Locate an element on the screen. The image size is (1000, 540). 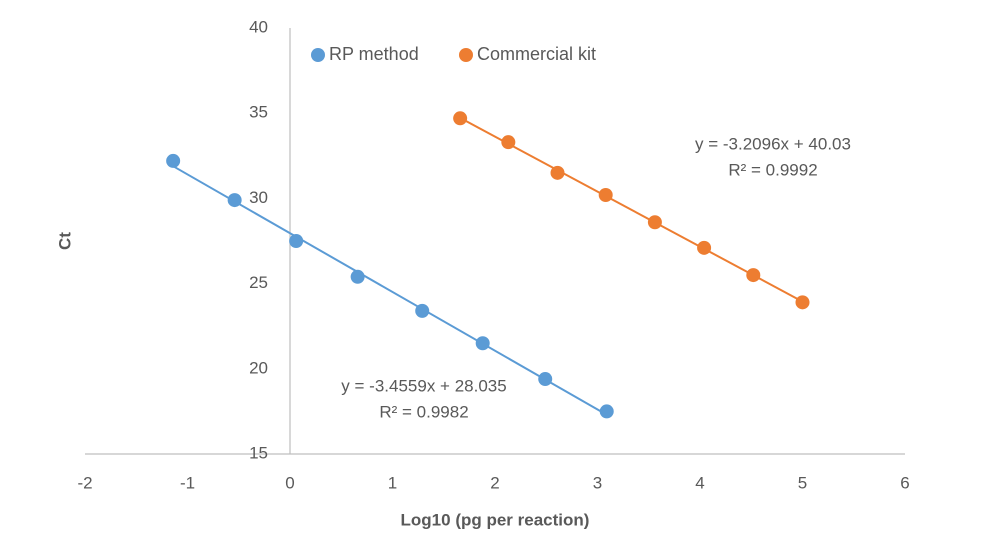
x-tick-label: 4 is located at coordinates (699, 482).